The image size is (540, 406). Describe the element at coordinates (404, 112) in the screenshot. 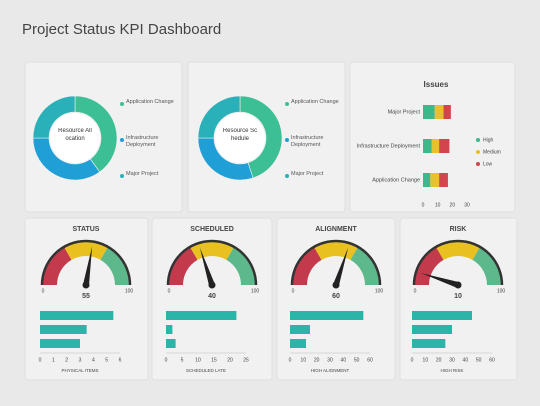

I see `y-tick-label: Major Project` at that location.